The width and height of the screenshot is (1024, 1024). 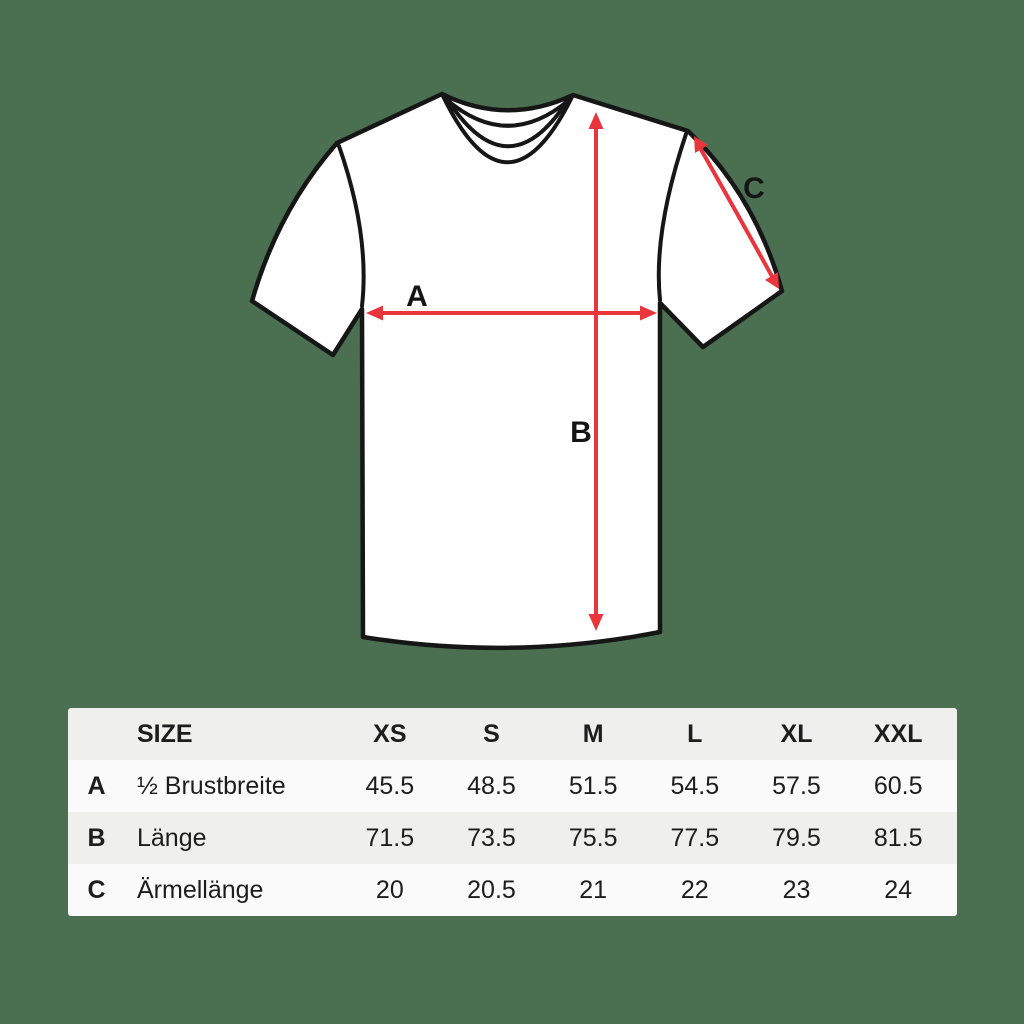 I want to click on arrowhead-b-bottom, so click(x=596, y=622).